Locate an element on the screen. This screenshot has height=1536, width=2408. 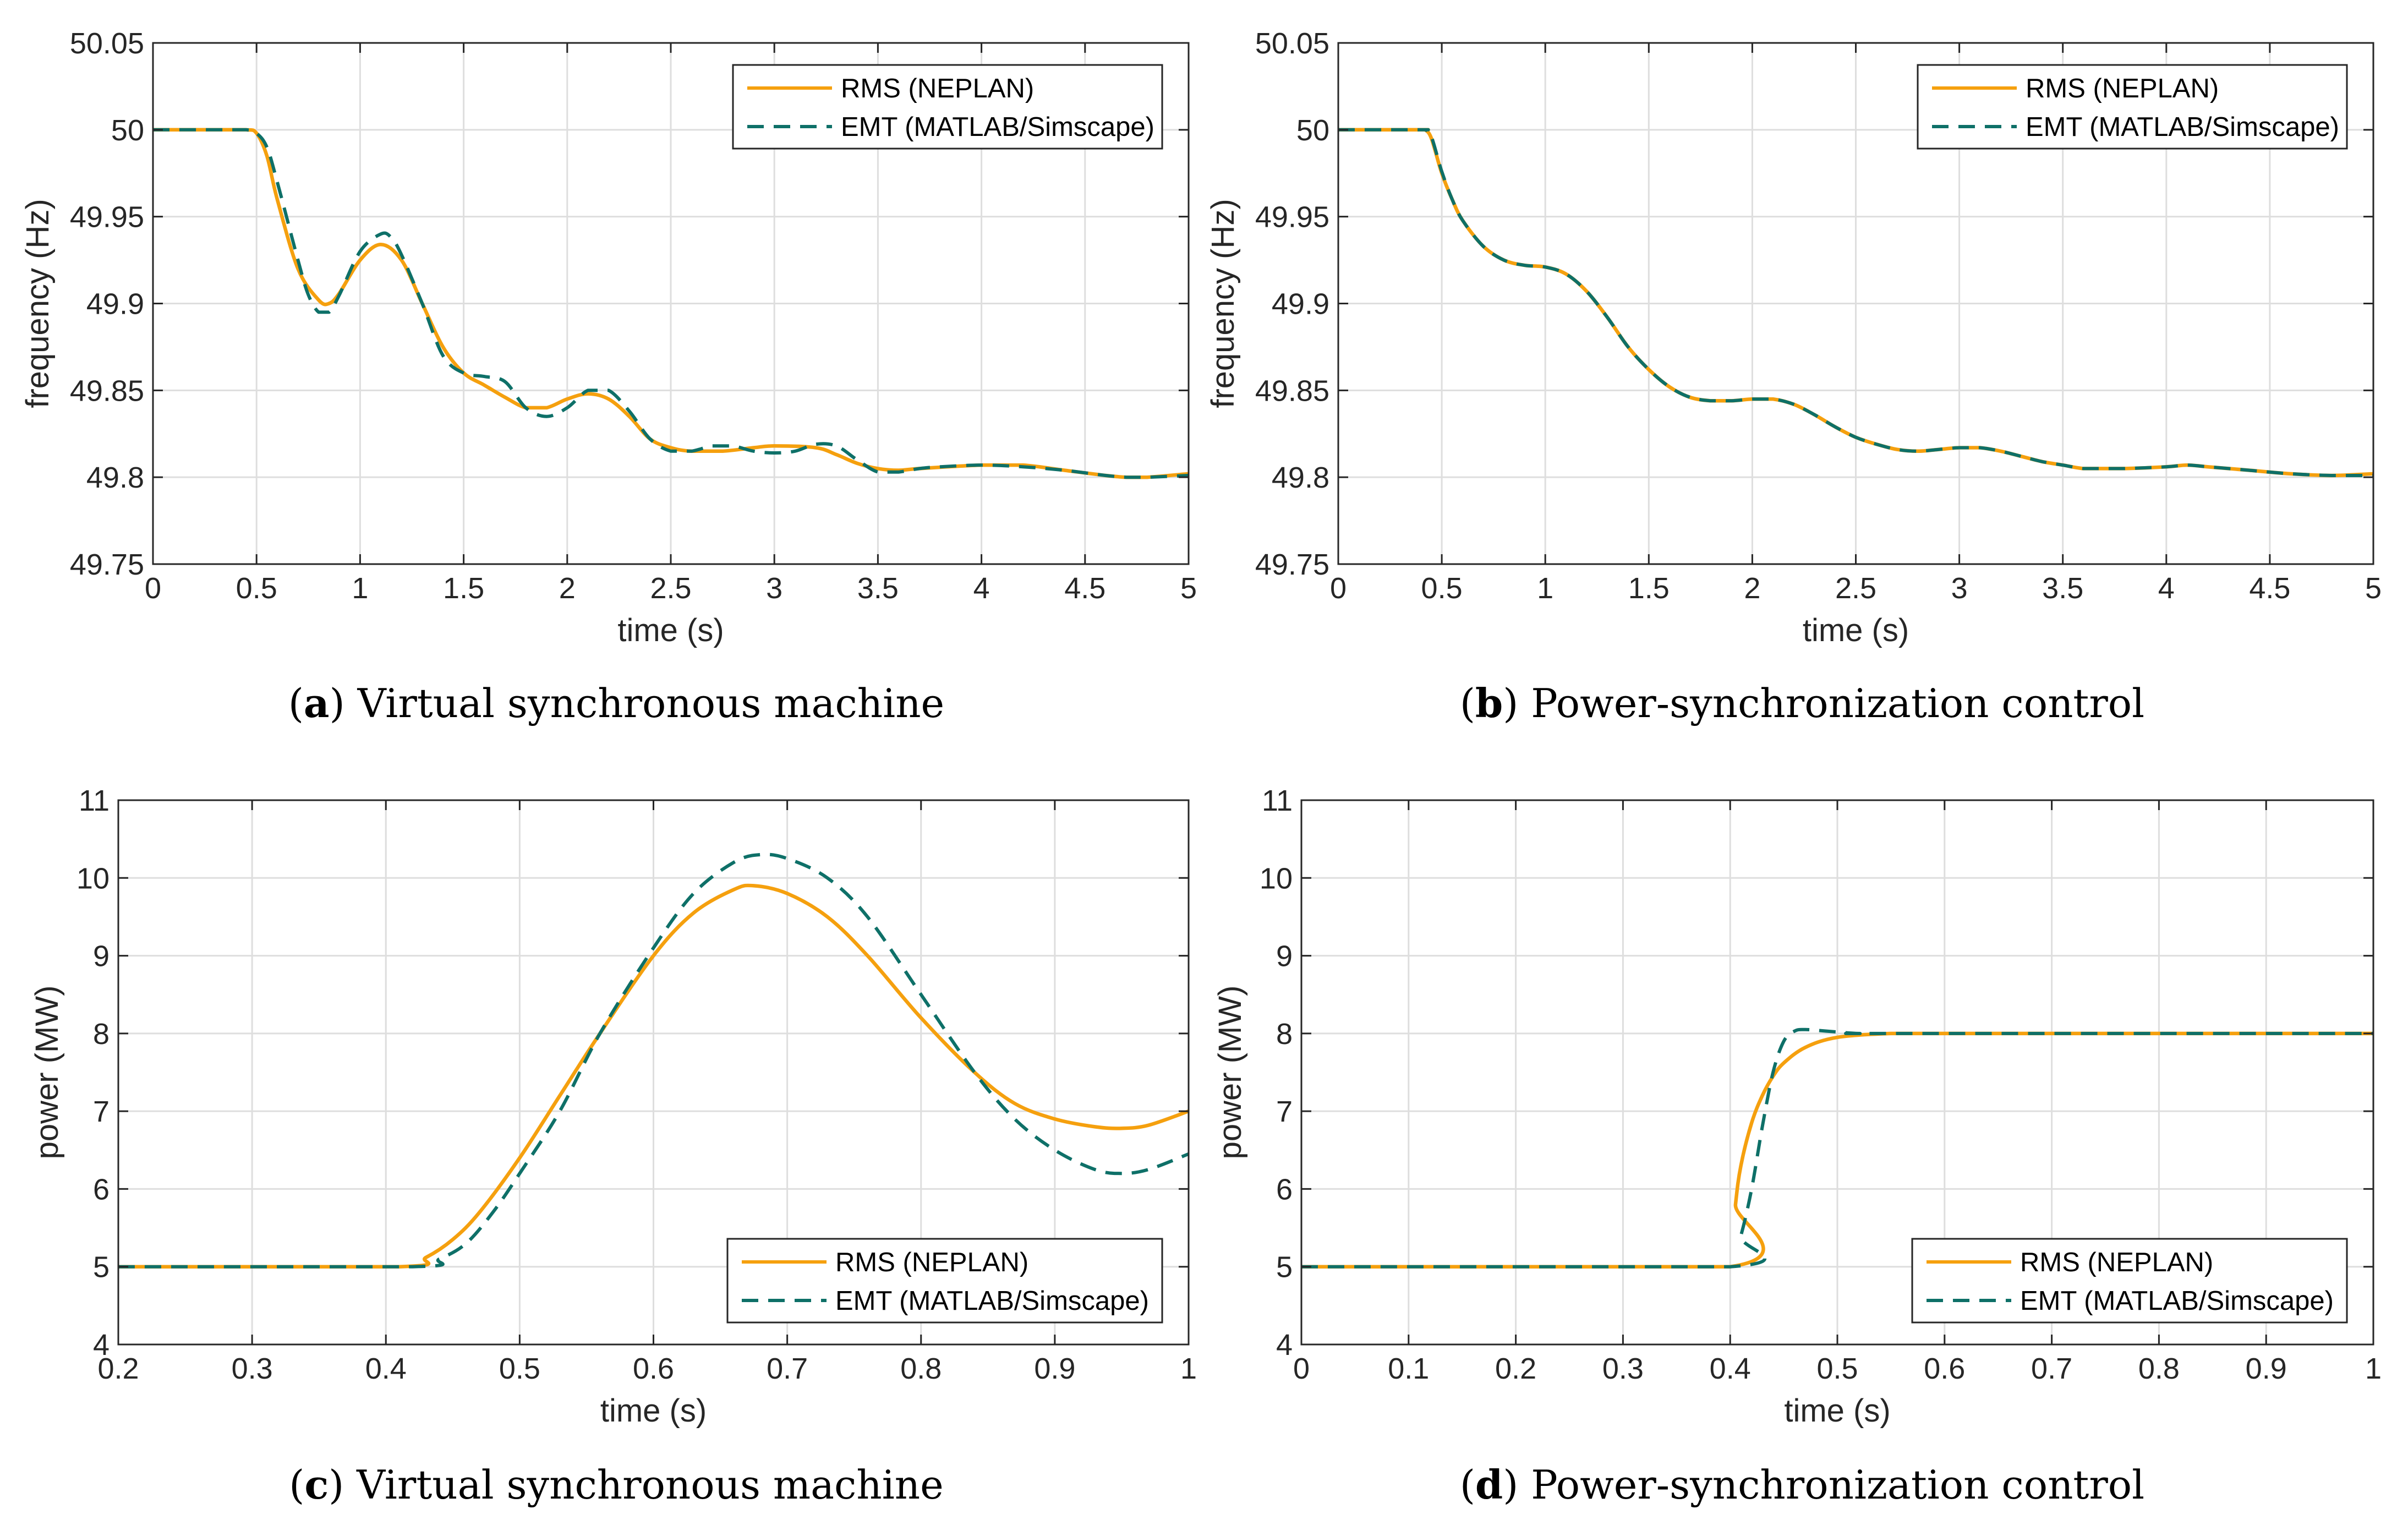
caption-b: (b) Power-synchronization control is located at coordinates (1802, 703).